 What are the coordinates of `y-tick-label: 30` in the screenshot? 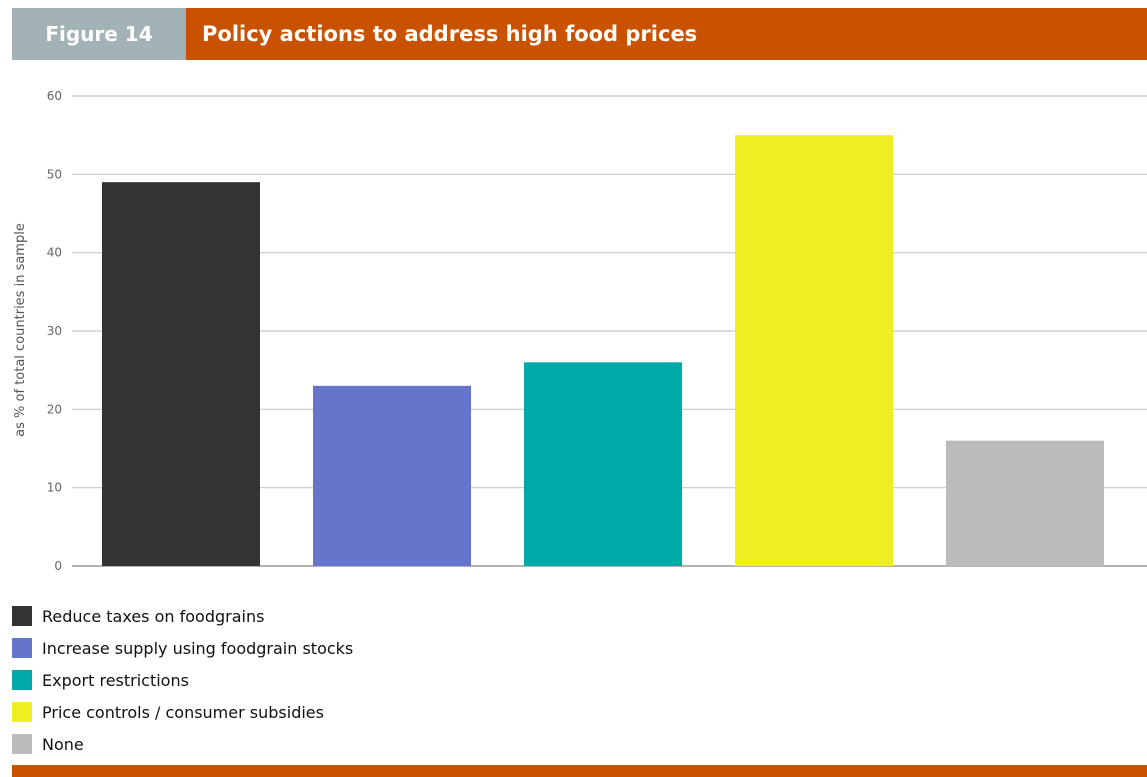 It's located at (54, 331).